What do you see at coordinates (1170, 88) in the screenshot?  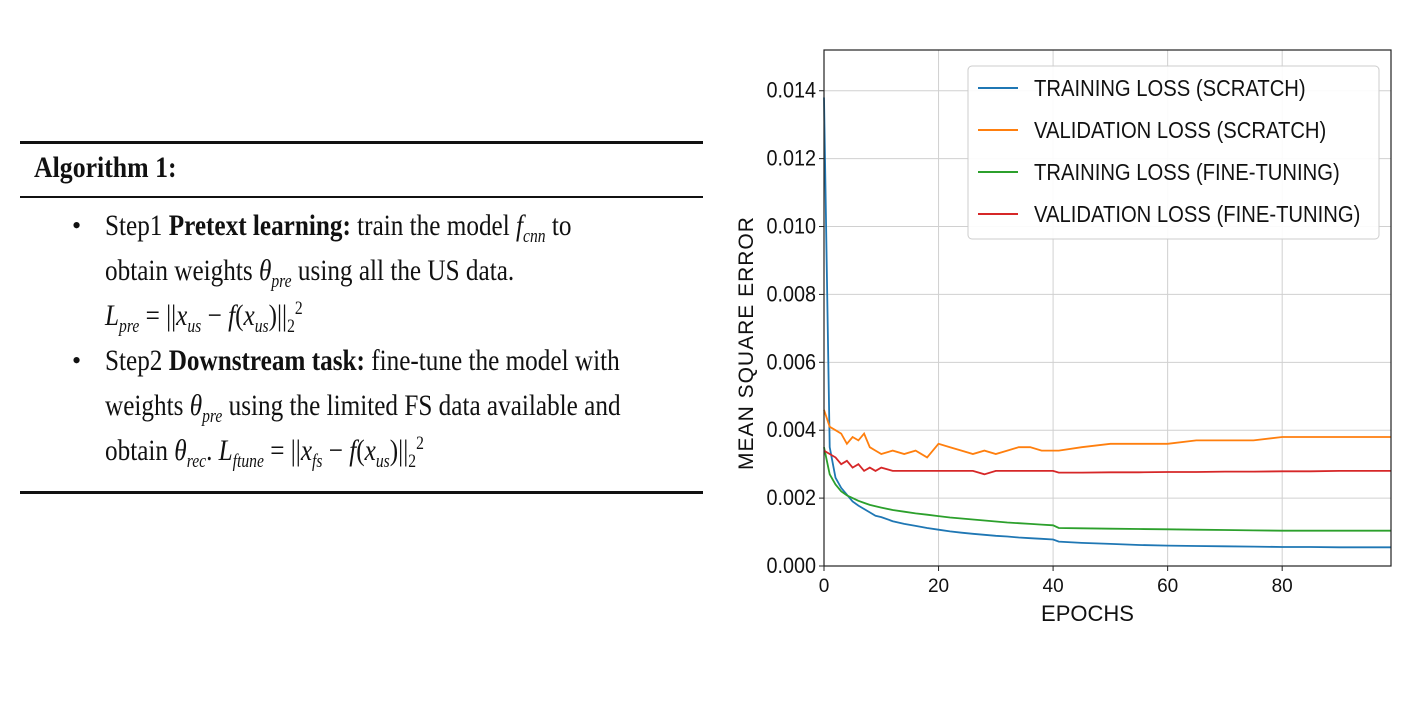 I see `legend-label: TRAINING LOSS (SCRATCH)` at bounding box center [1170, 88].